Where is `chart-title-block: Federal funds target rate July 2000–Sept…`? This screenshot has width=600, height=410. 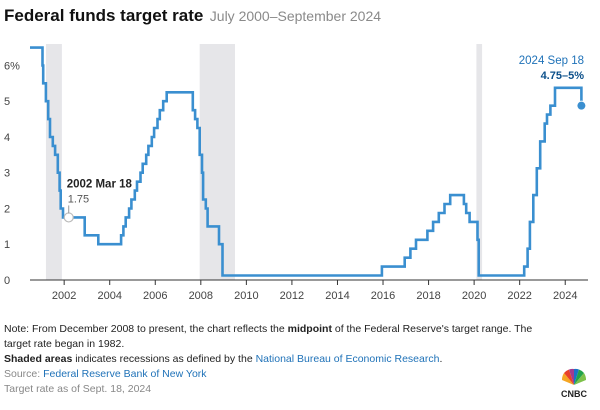 chart-title-block: Federal funds target rate July 2000–Sept… is located at coordinates (192, 16).